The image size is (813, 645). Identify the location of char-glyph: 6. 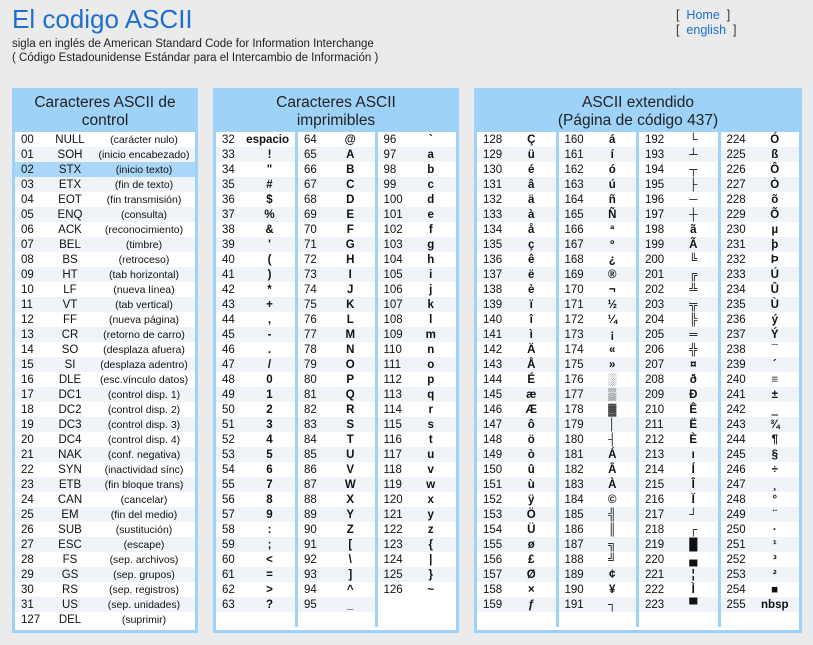
(269, 469).